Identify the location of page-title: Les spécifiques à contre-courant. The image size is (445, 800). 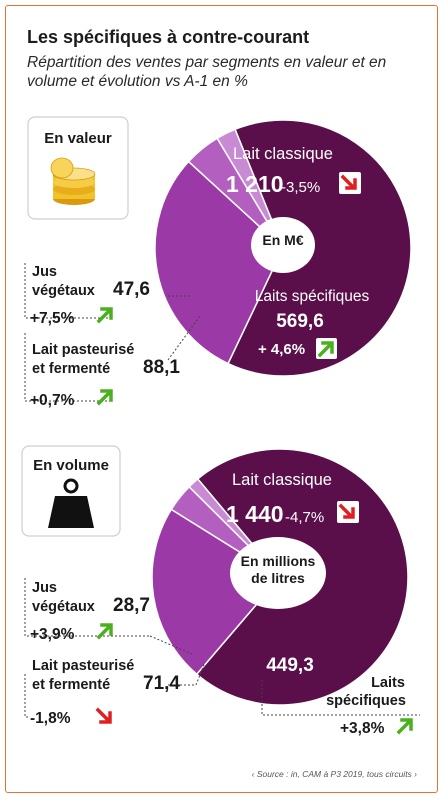
(168, 37).